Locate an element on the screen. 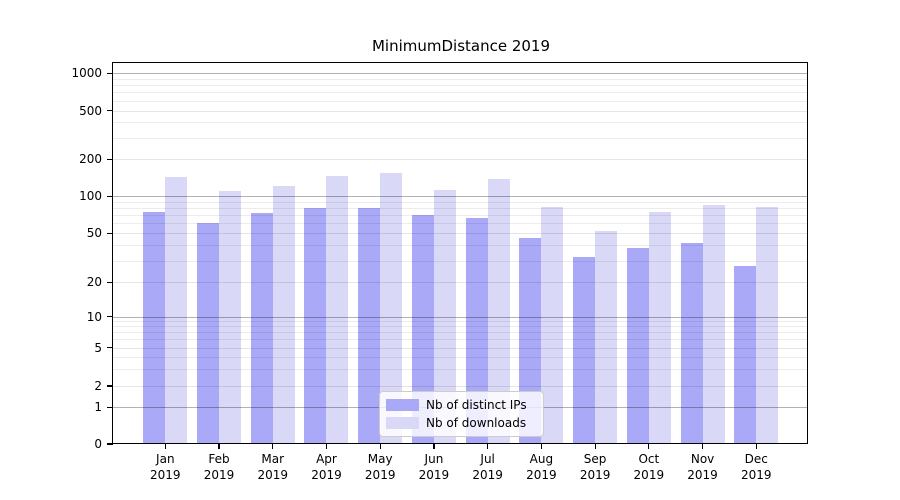 This screenshot has height=500, width=900. x-tick-label: Jun 2019 is located at coordinates (434, 467).